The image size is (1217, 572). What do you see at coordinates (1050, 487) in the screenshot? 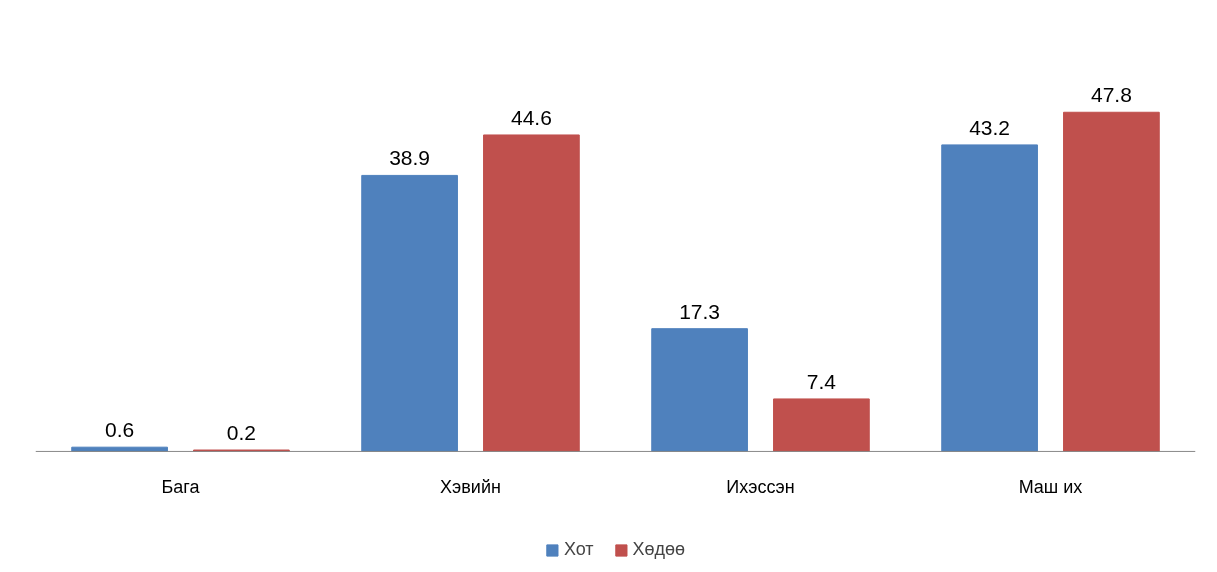
I see `x-tick-label: Маш их` at bounding box center [1050, 487].